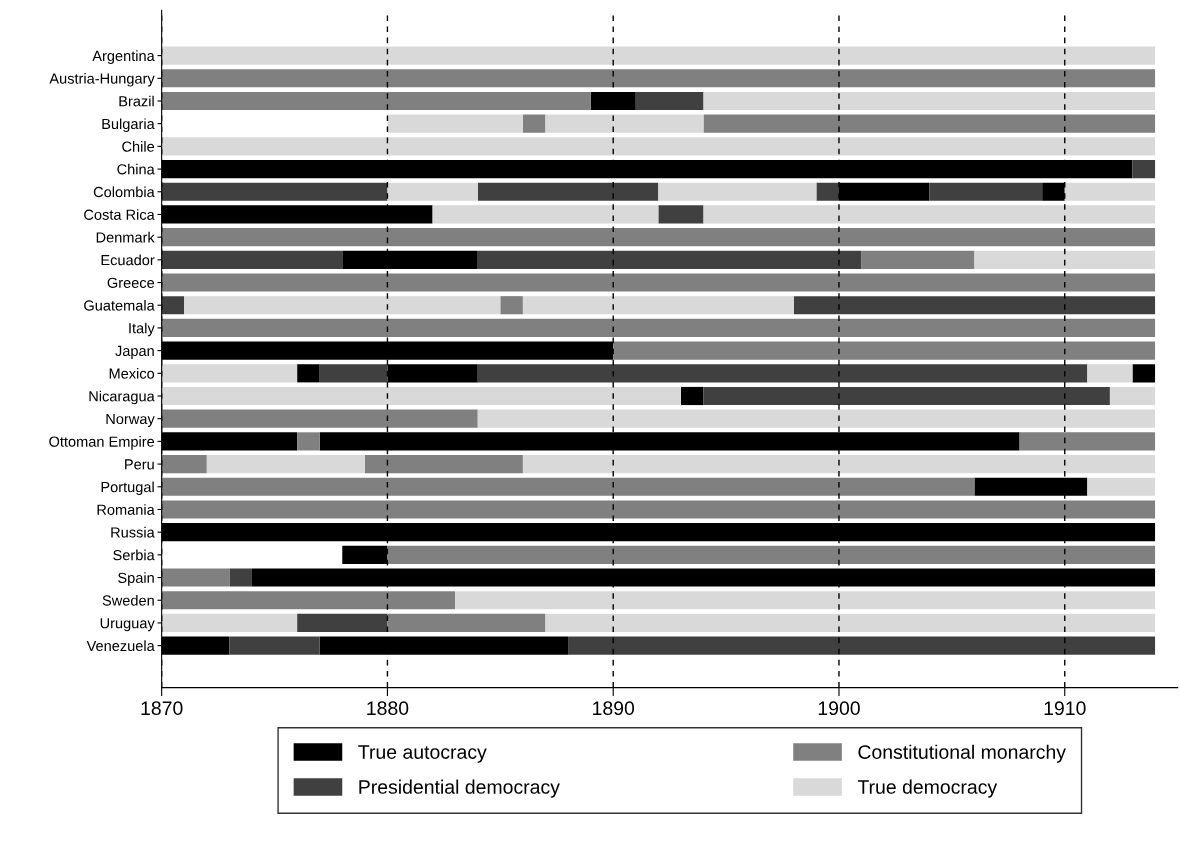 Image resolution: width=1180 pixels, height=851 pixels. I want to click on y-tick-label: Chile, so click(138, 146).